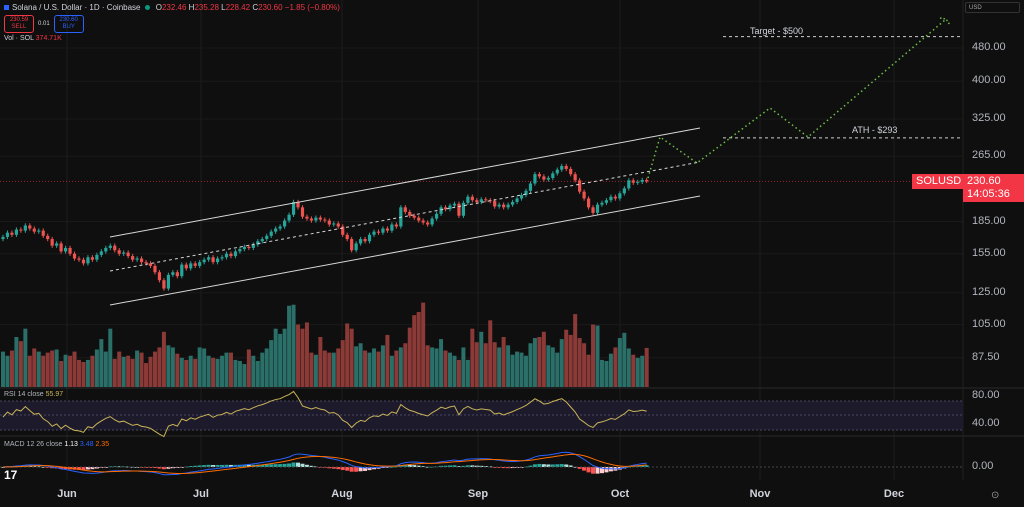 This screenshot has height=507, width=1024. What do you see at coordinates (201, 494) in the screenshot?
I see `time-axis-label: Jul` at bounding box center [201, 494].